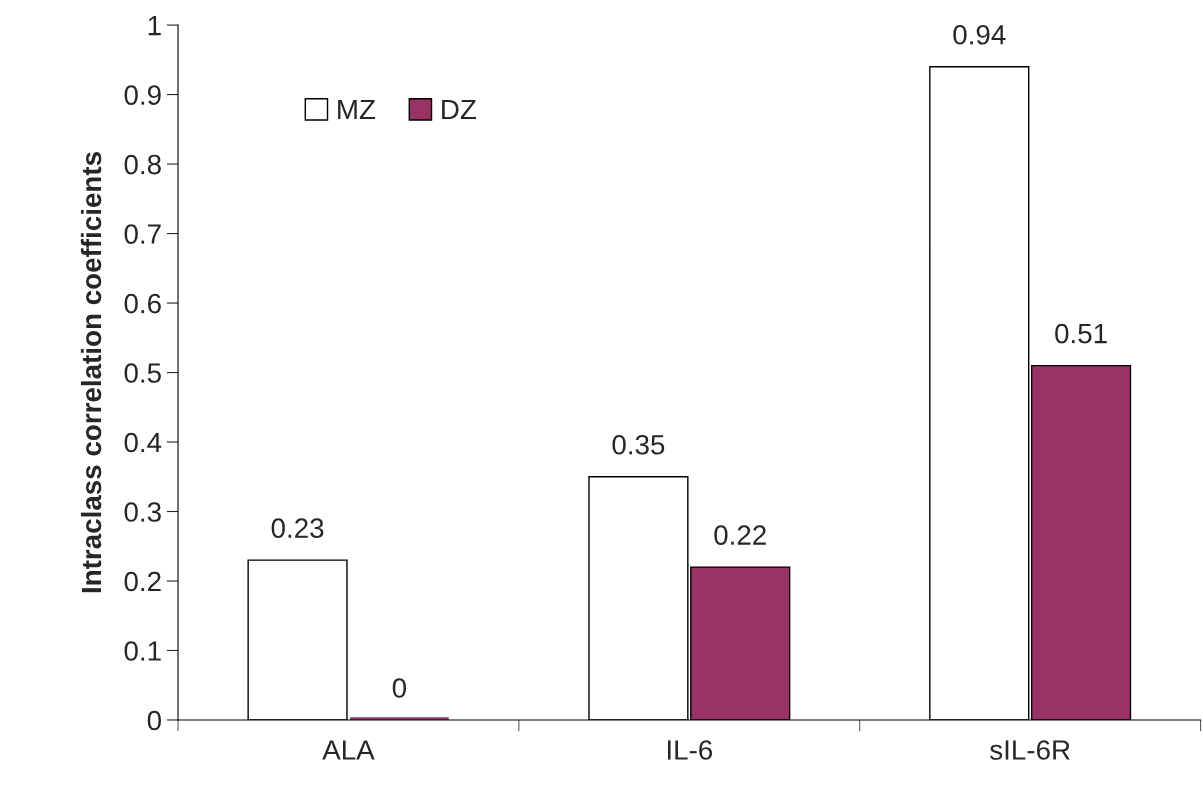  What do you see at coordinates (357, 109) in the screenshot?
I see `legend-label: MZ` at bounding box center [357, 109].